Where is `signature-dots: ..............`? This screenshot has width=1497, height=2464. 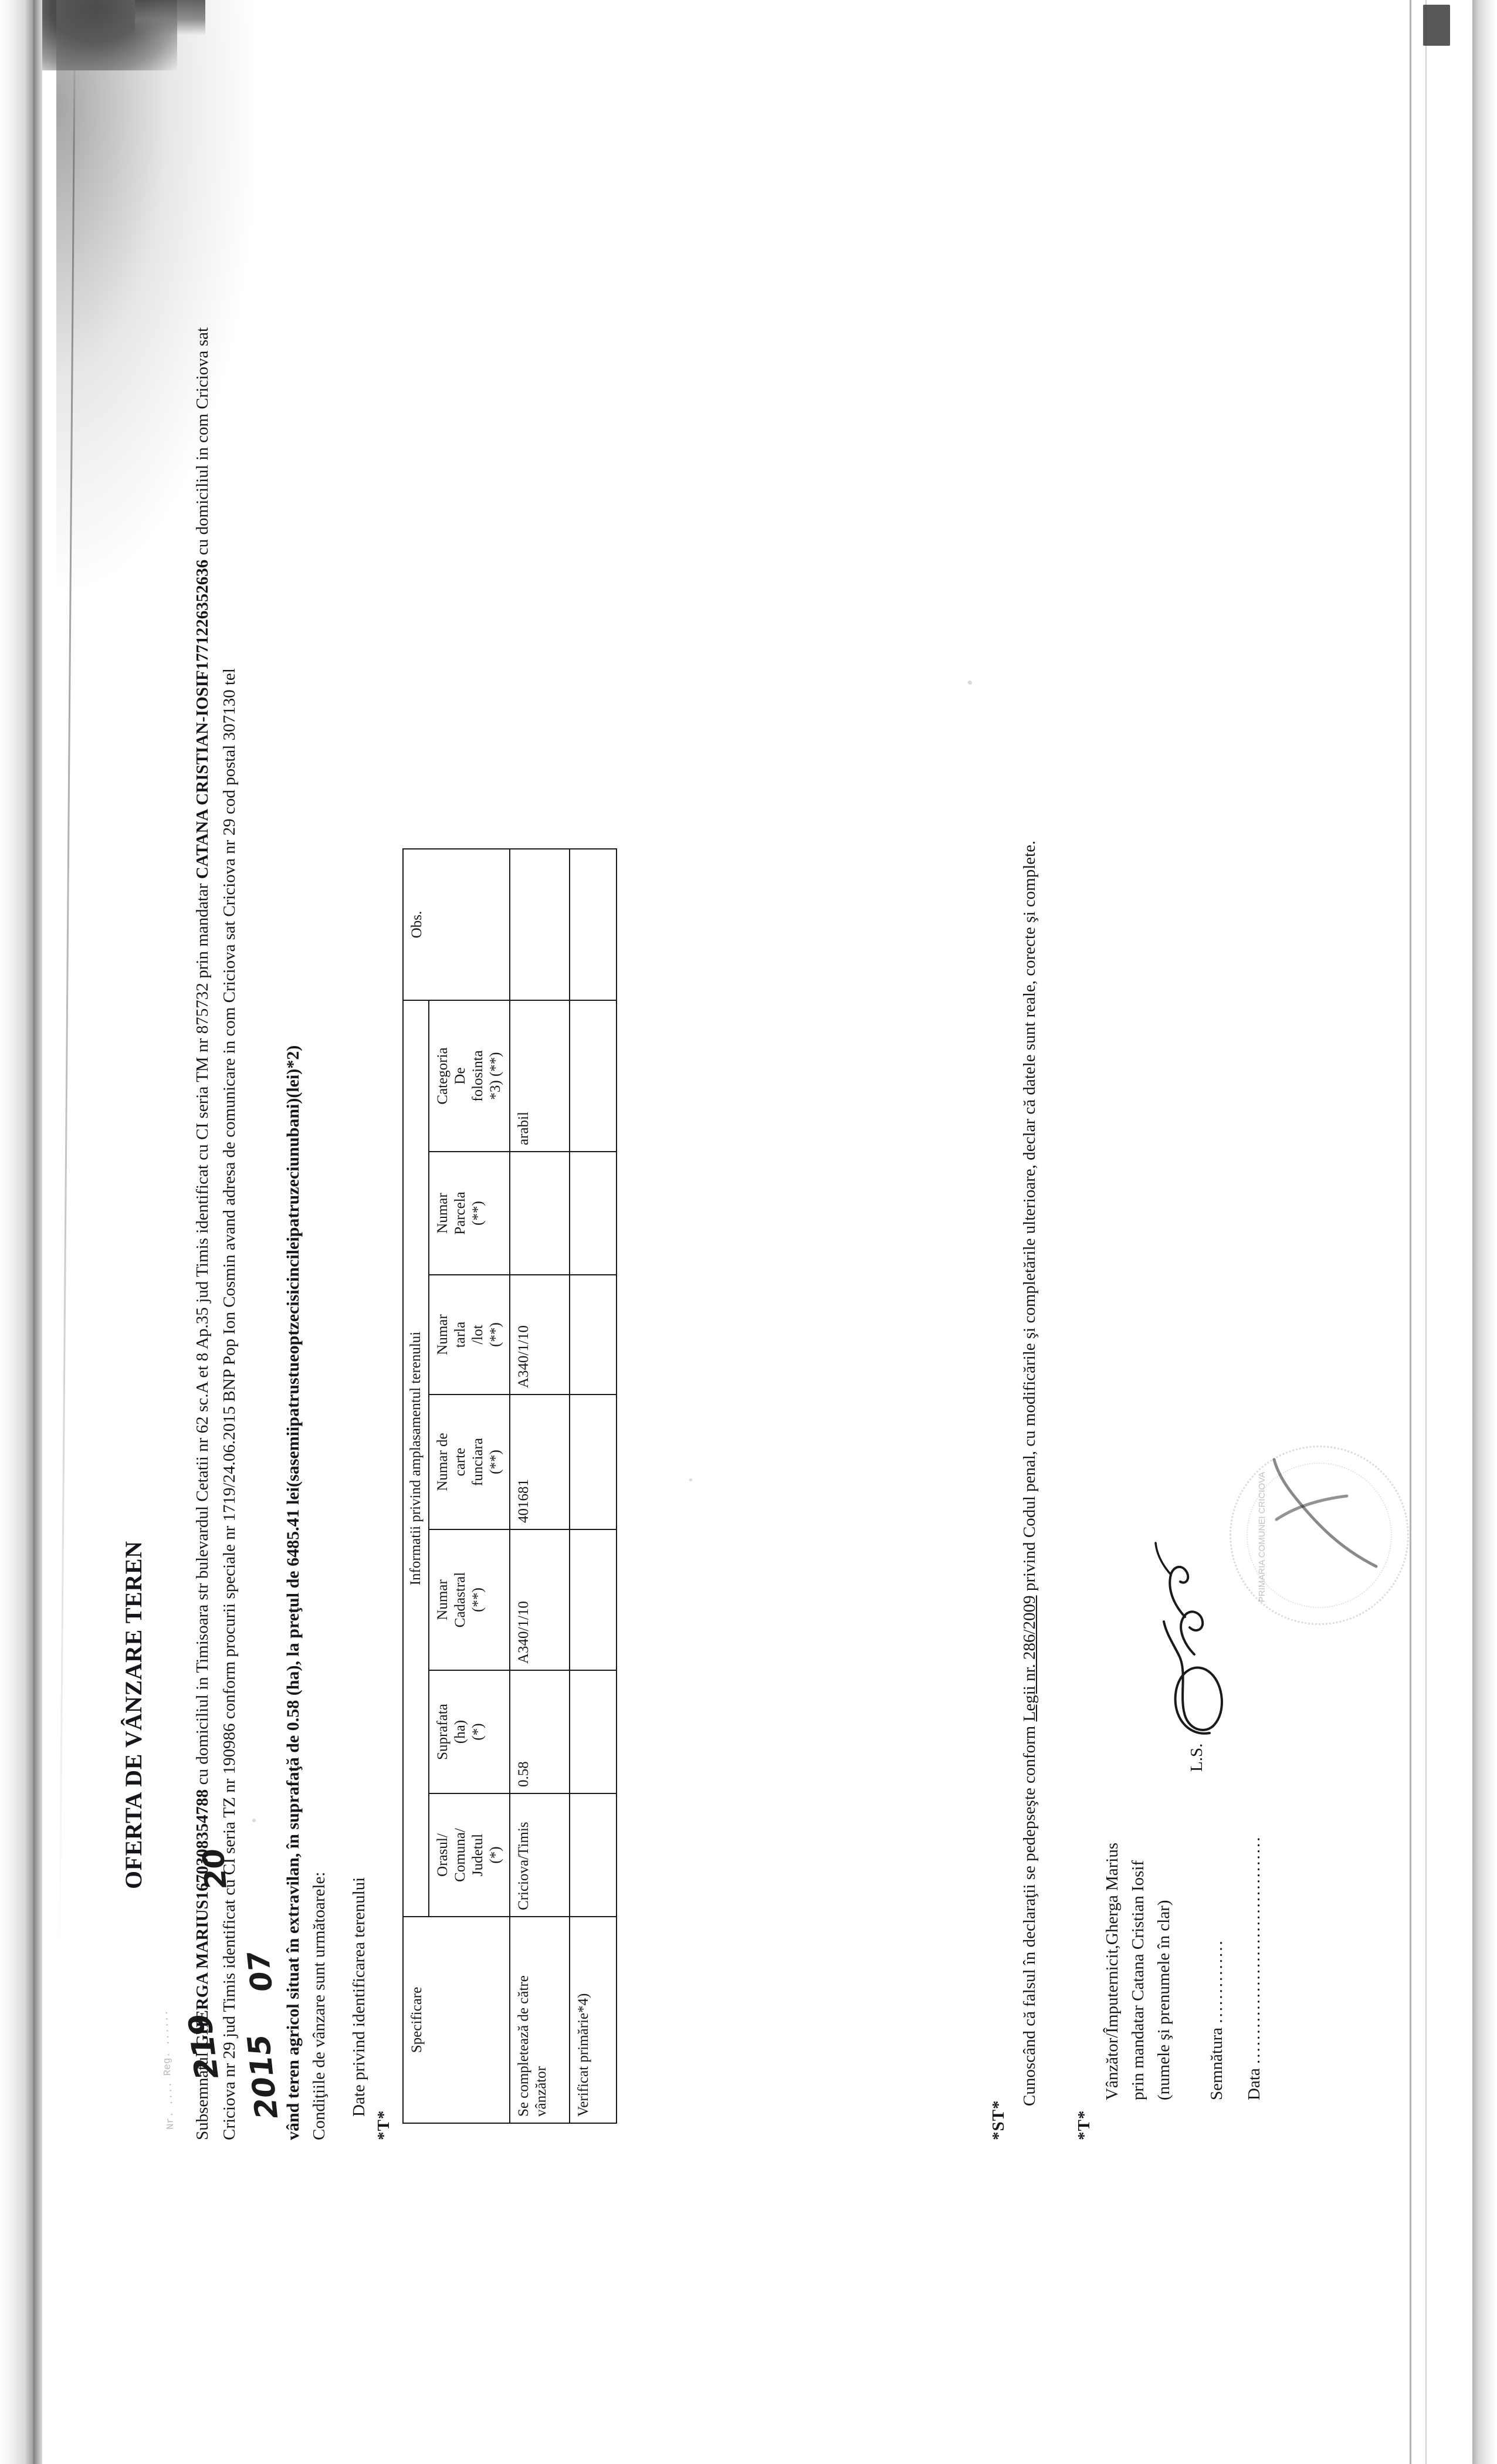
signature-dots: .............. is located at coordinates (1217, 1981).